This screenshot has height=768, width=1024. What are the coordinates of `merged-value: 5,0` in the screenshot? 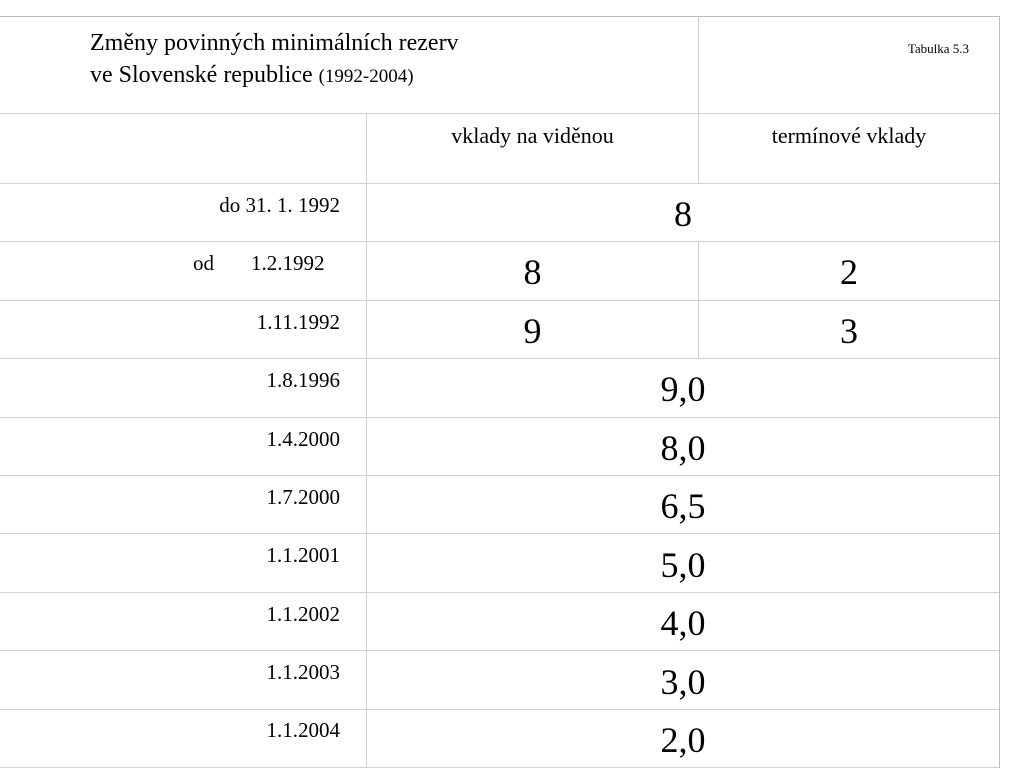 It's located at (683, 565).